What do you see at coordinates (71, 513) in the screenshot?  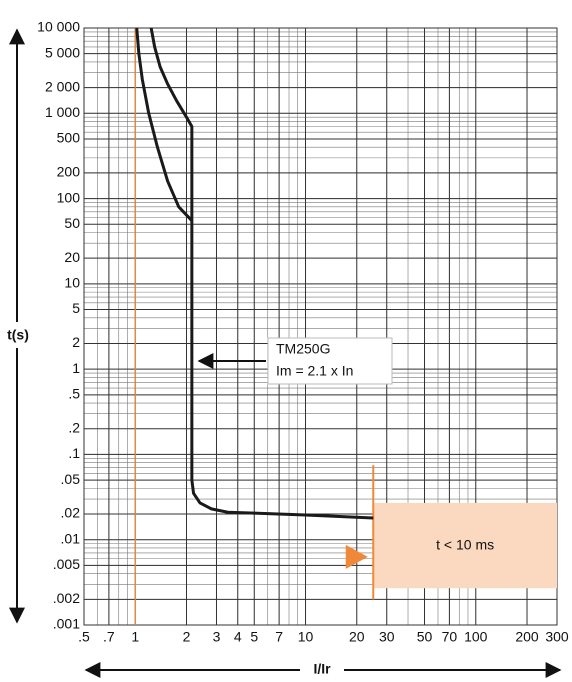 I see `y-tick-label: .02` at bounding box center [71, 513].